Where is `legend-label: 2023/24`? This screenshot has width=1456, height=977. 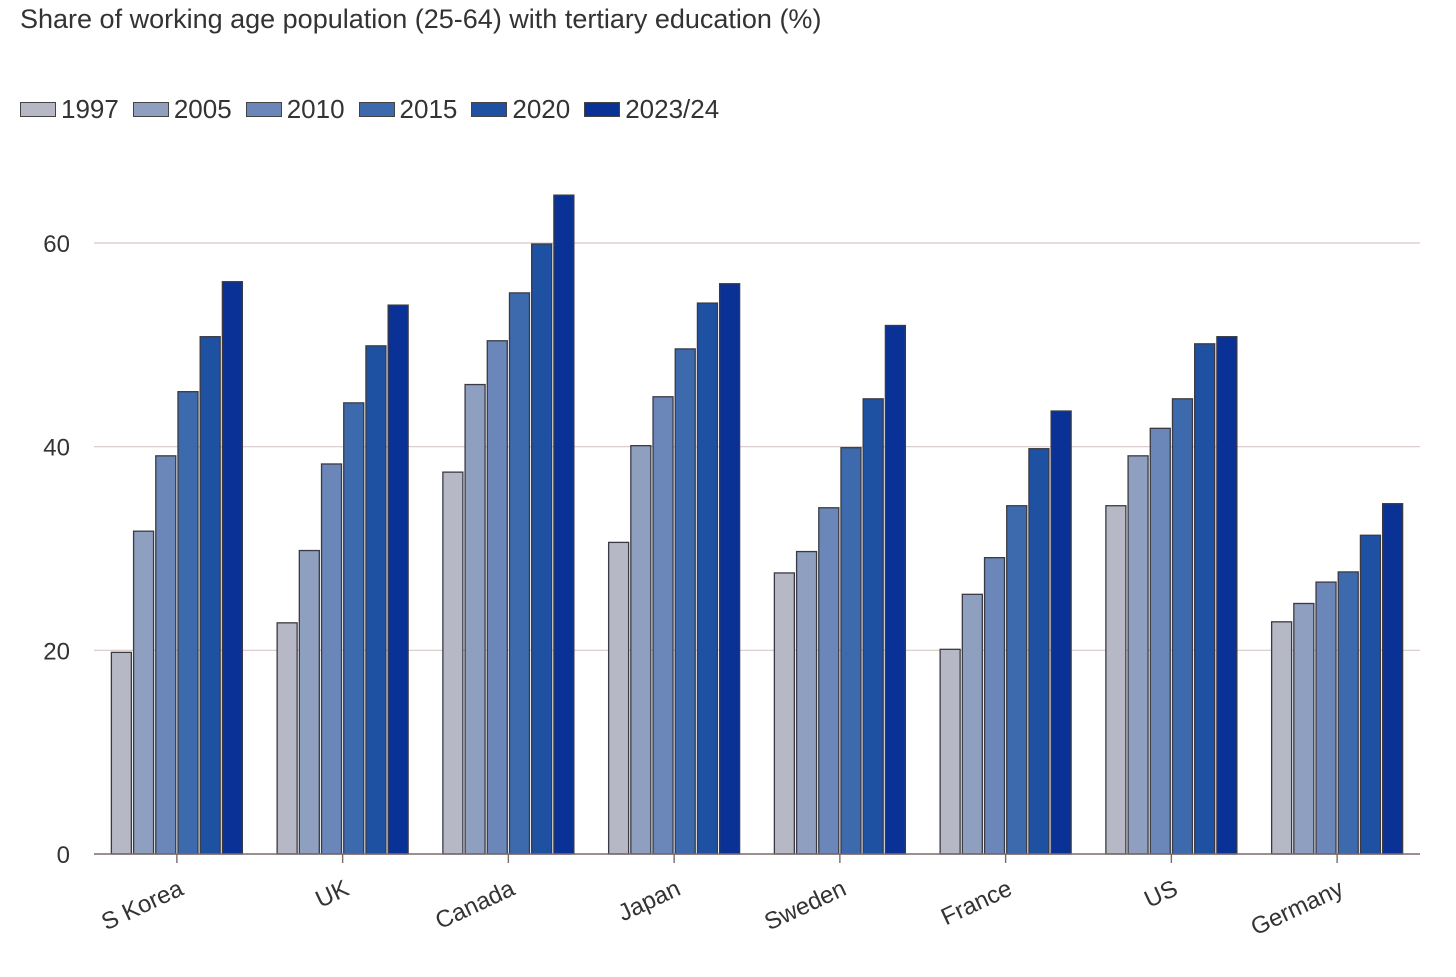
legend-label: 2023/24 is located at coordinates (672, 109).